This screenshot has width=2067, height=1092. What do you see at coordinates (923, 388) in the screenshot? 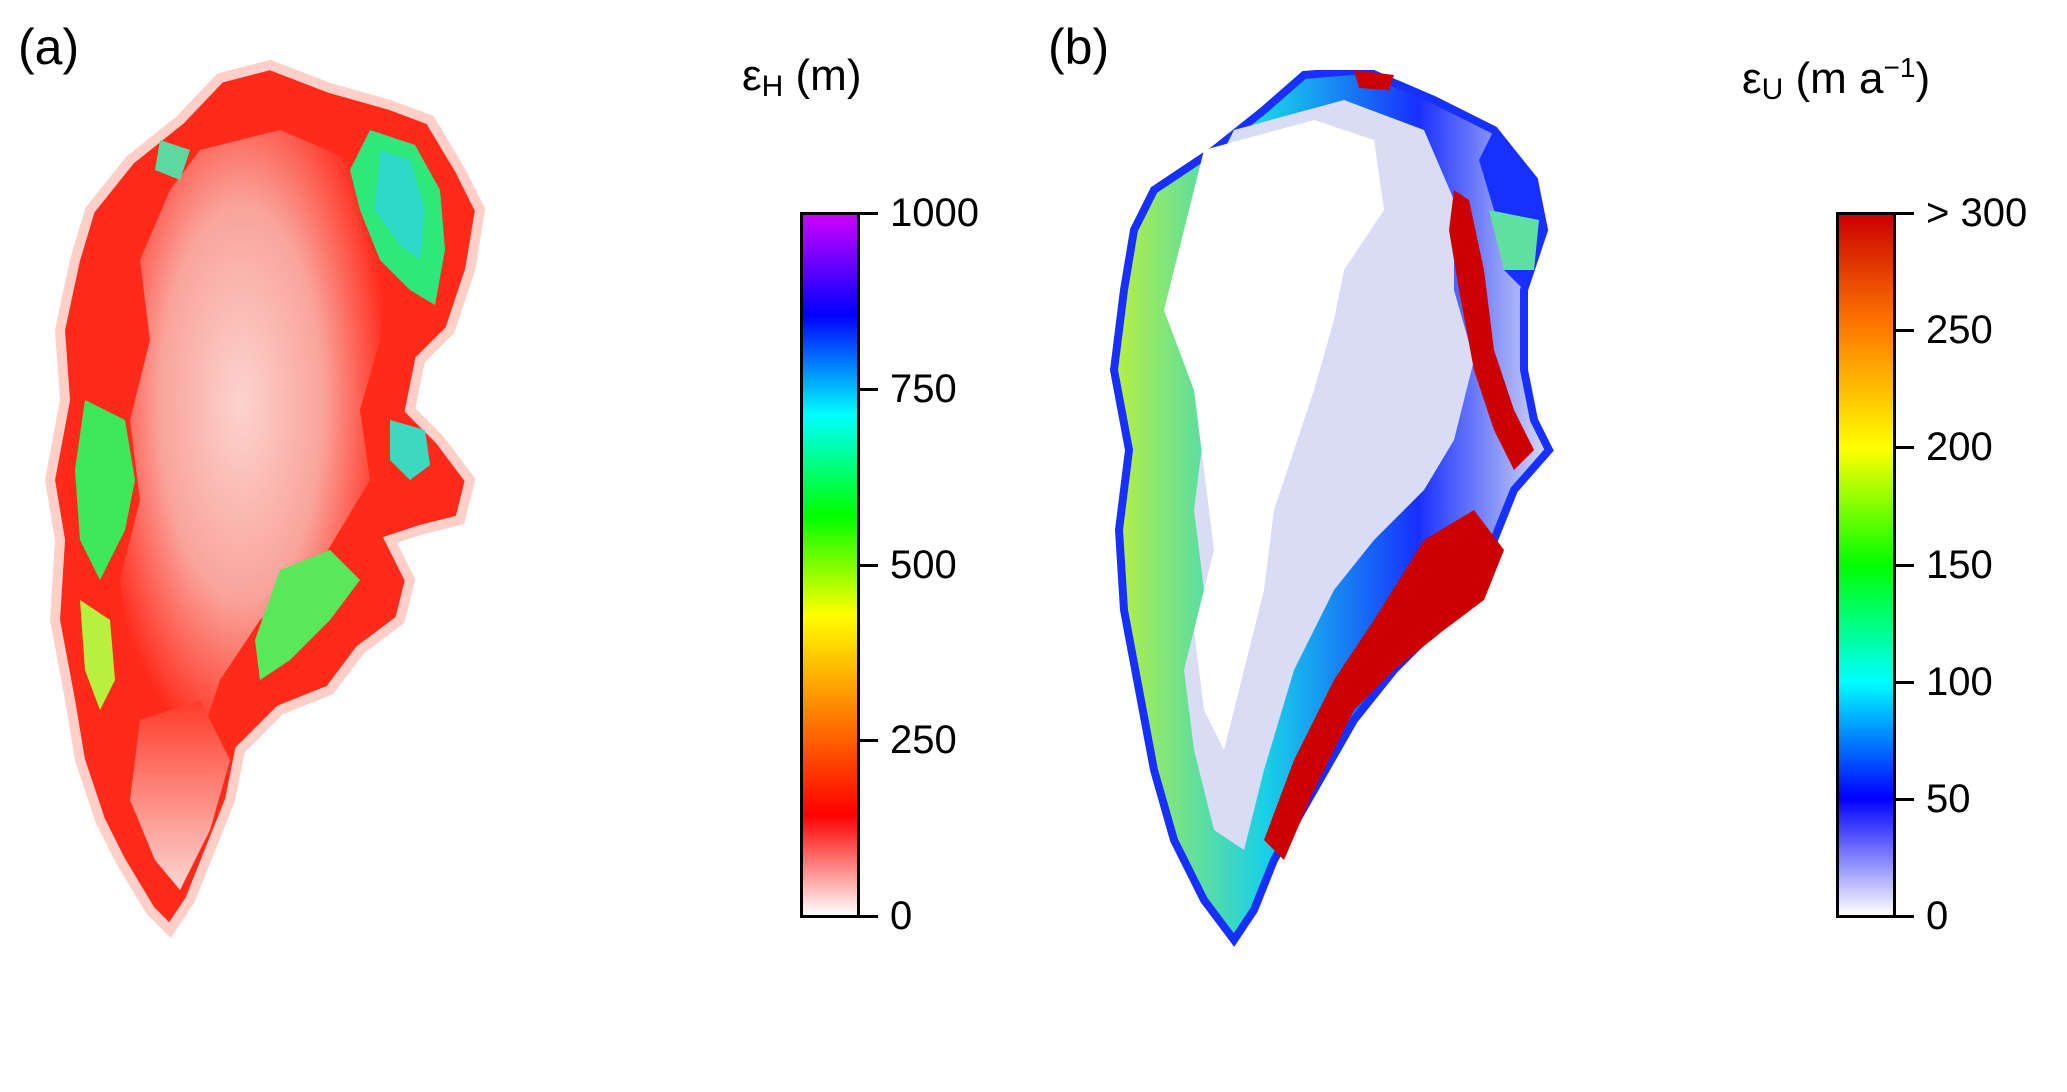
I see `colorbar-tick-label: 750` at bounding box center [923, 388].